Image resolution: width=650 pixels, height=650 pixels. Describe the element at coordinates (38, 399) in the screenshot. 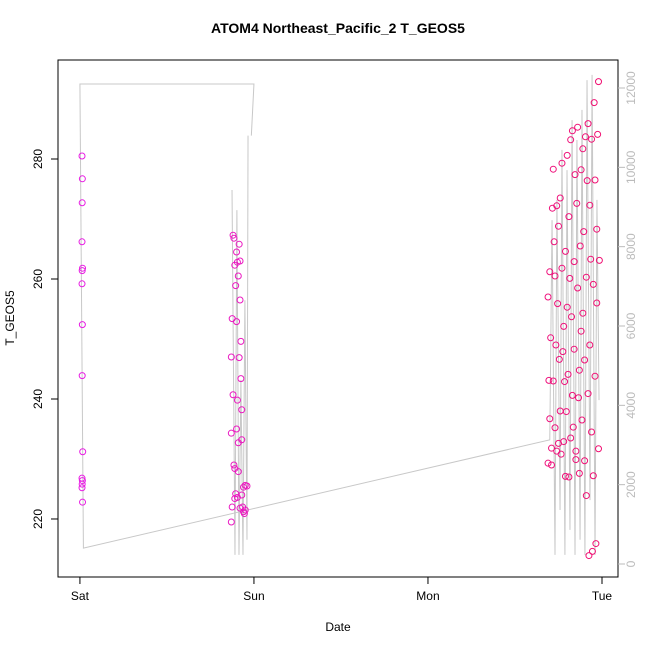

I see `y-tick-label: 240` at that location.